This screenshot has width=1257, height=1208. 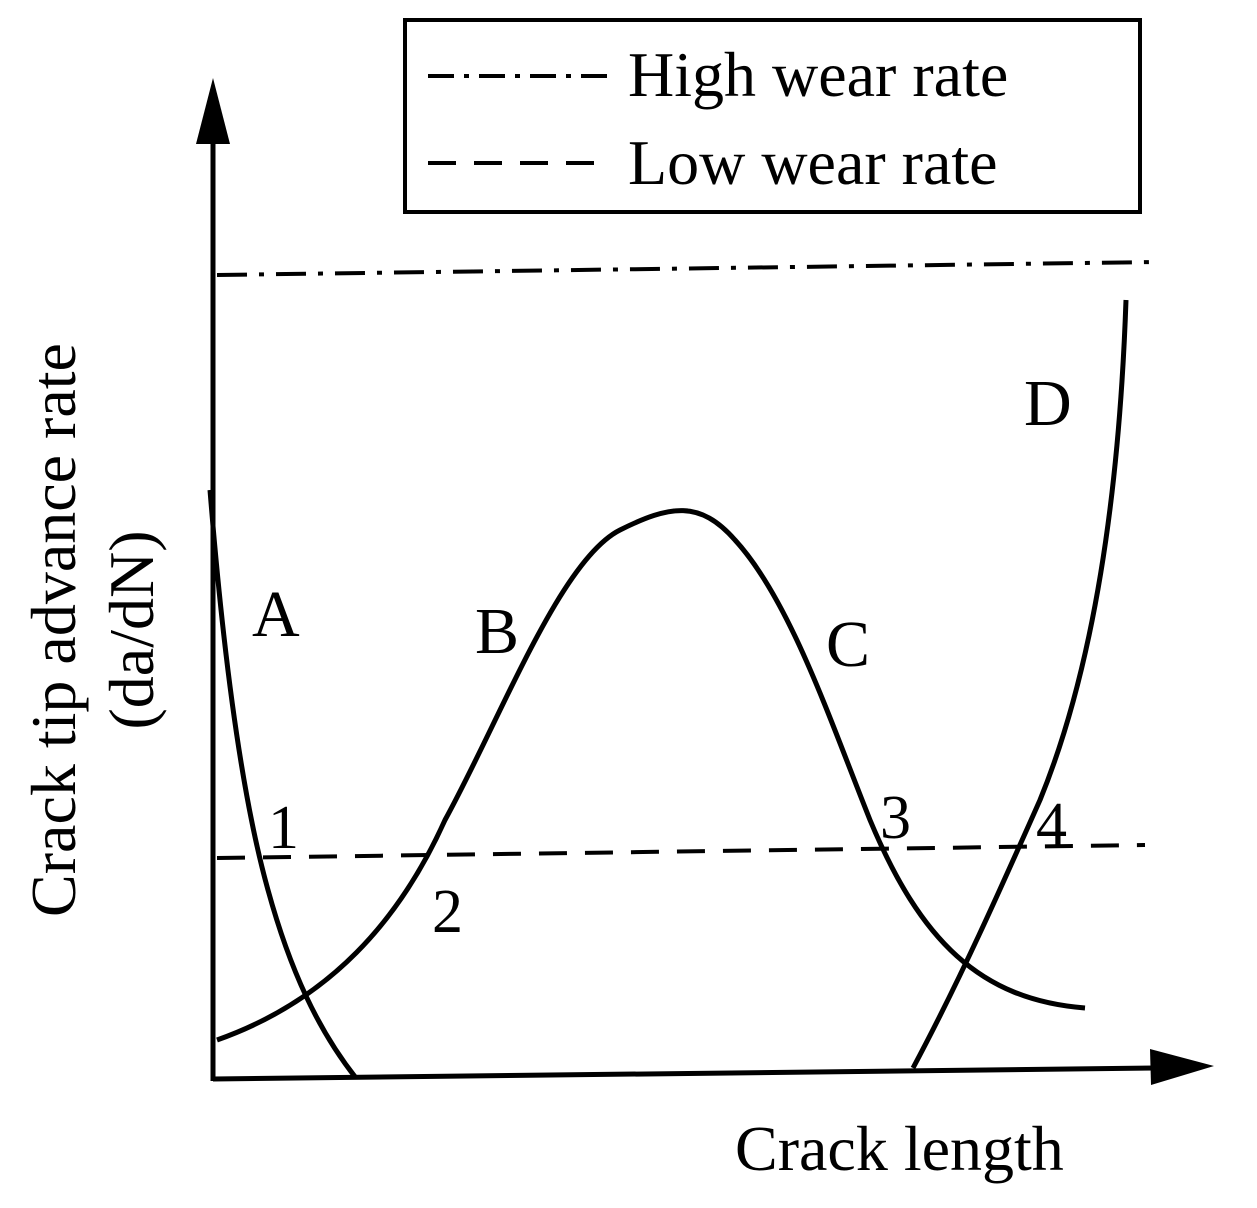 I want to click on x-axis, so click(x=684, y=1073).